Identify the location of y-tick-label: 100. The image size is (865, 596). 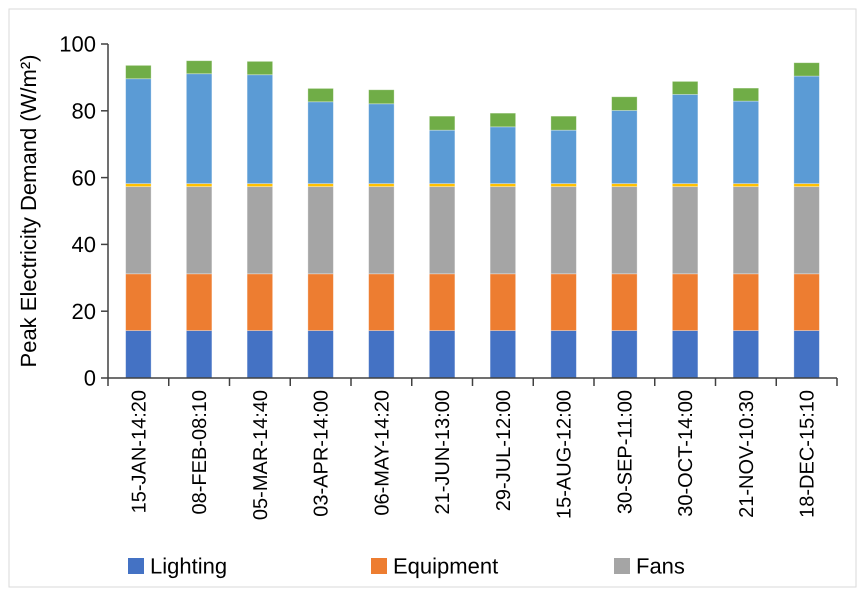
(77, 44).